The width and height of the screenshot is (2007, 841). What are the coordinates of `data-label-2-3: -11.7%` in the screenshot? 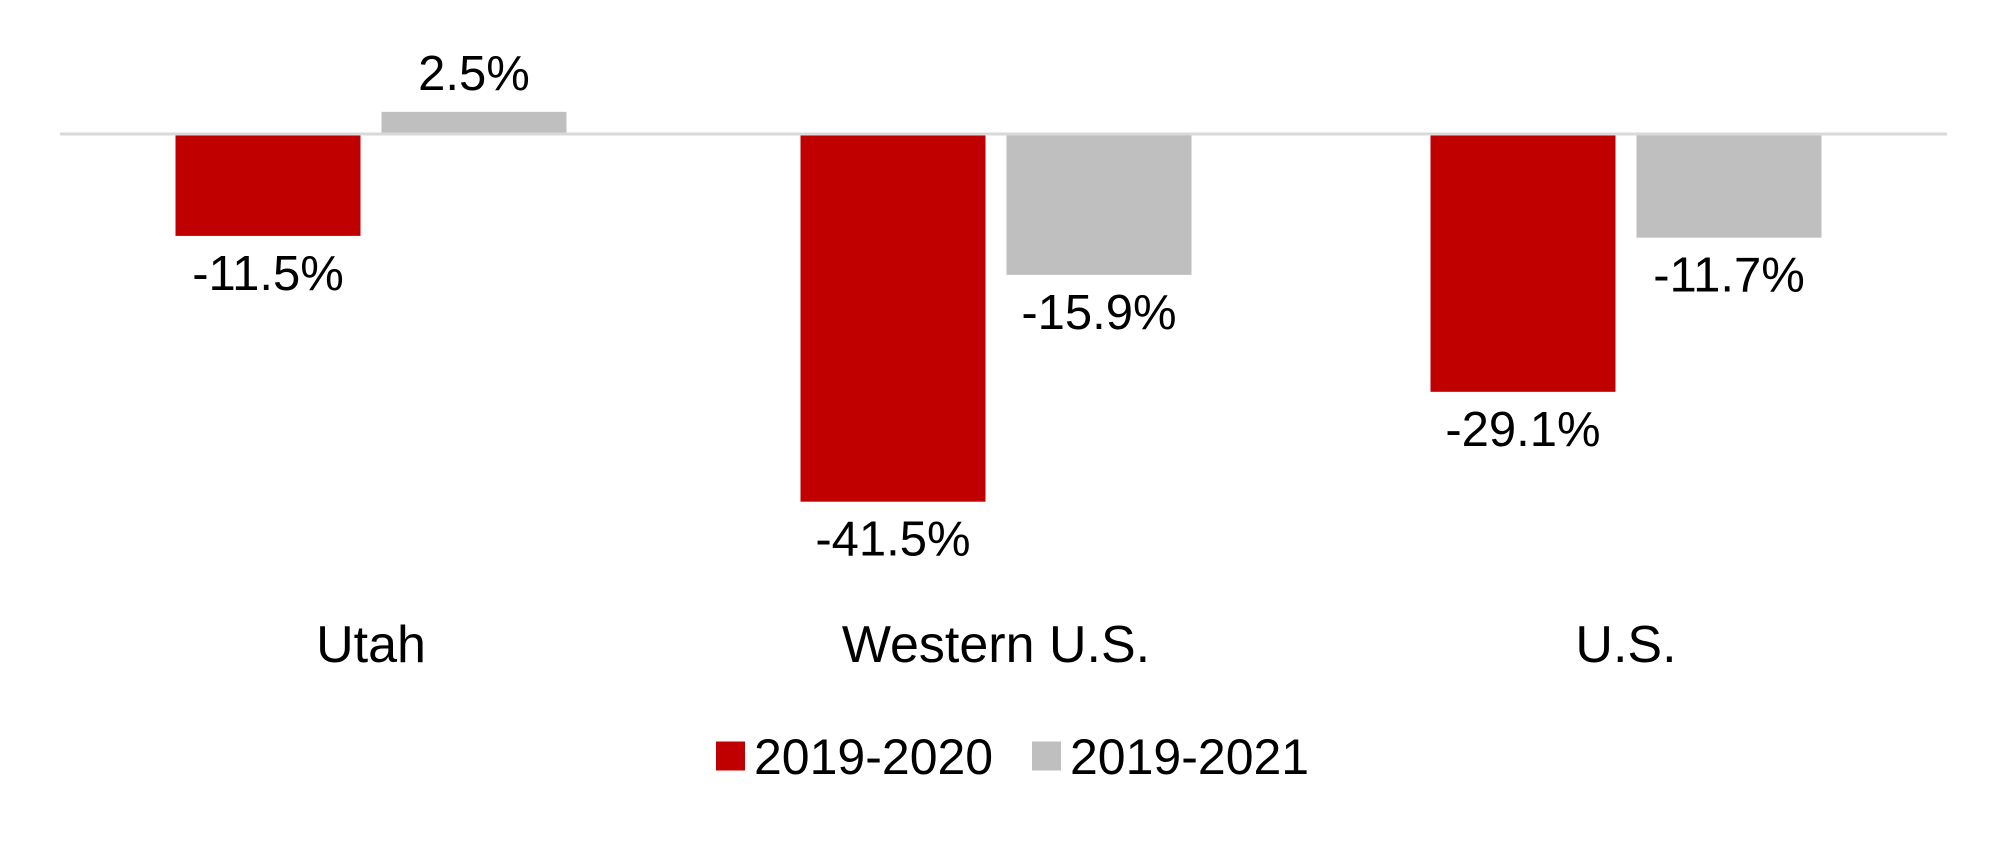 It's located at (1729, 276).